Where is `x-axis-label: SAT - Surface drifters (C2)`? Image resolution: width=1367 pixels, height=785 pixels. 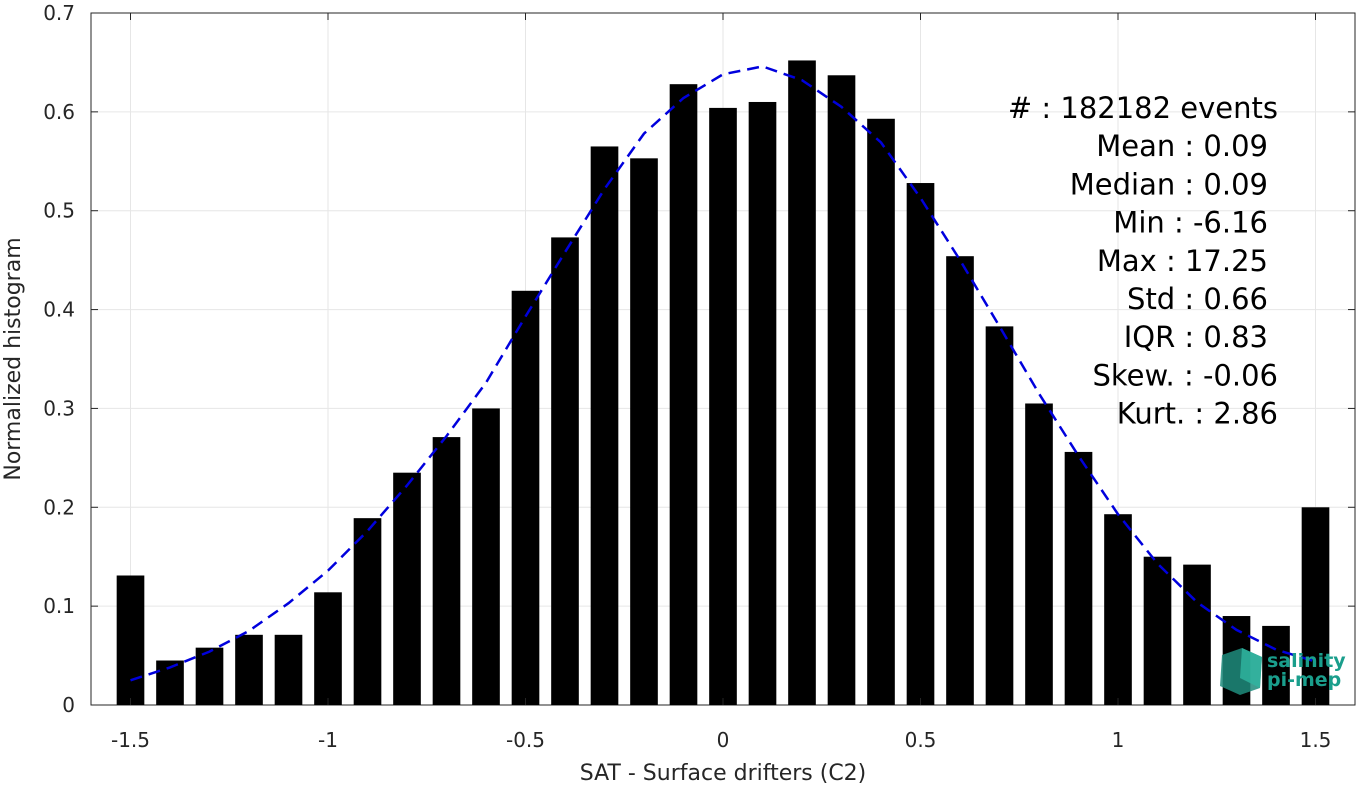
x-axis-label: SAT - Surface drifters (C2) is located at coordinates (723, 773).